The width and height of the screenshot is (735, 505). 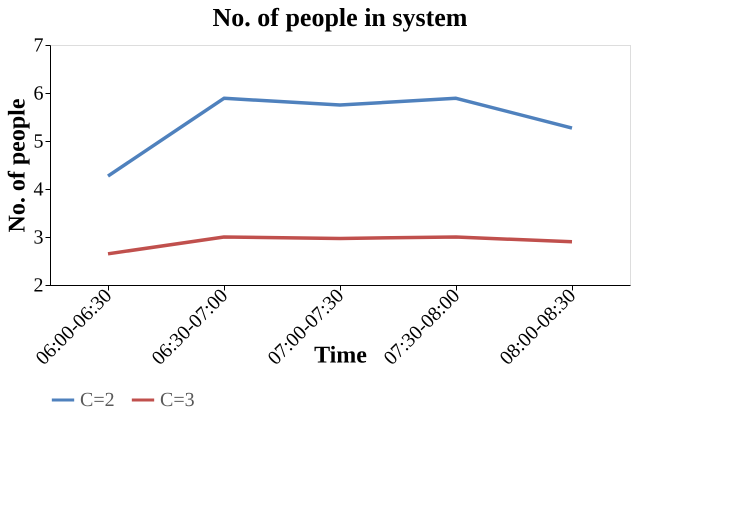 I want to click on y-axis-title: No. of people, so click(x=17, y=165).